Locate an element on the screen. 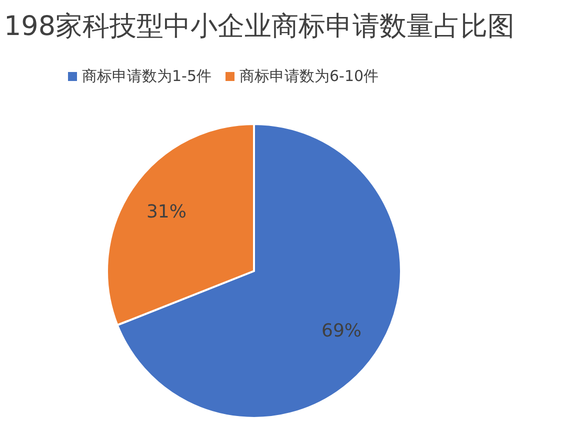 The width and height of the screenshot is (571, 421). data-label: 69% is located at coordinates (342, 331).